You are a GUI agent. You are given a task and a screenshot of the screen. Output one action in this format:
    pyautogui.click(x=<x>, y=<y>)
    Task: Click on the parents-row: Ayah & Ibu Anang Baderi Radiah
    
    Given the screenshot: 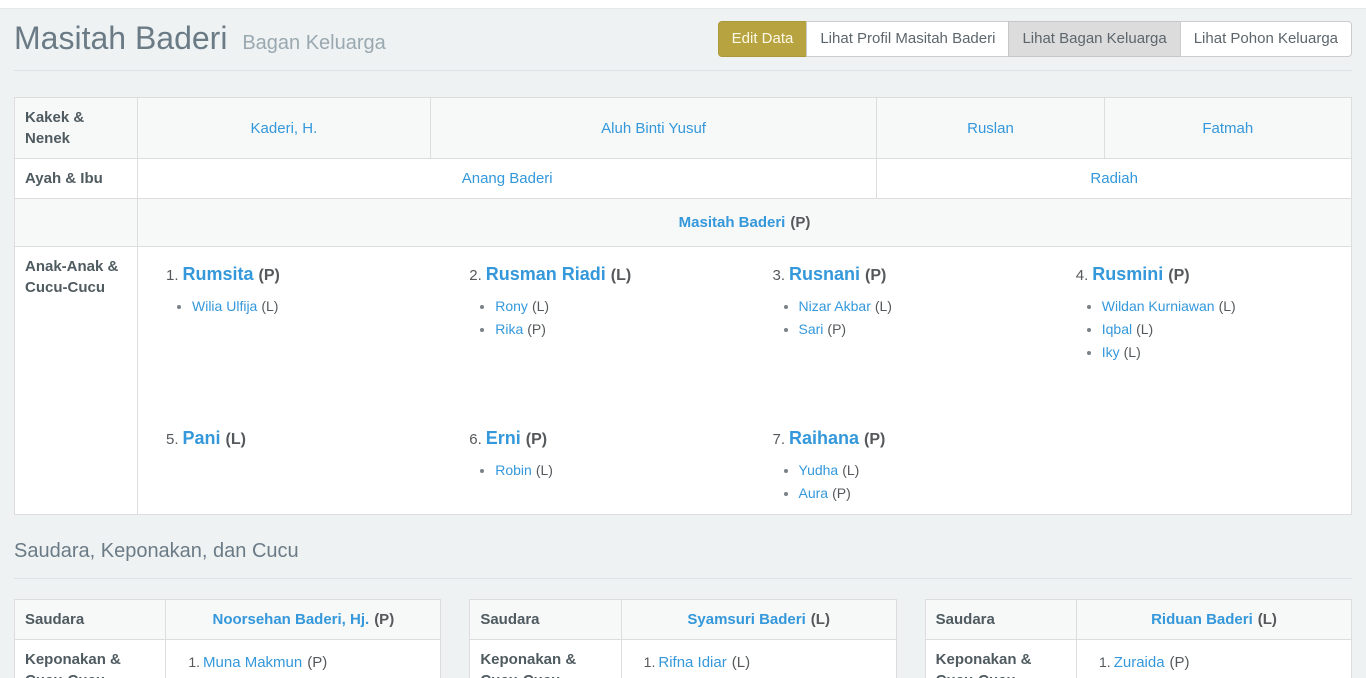 What is the action you would take?
    pyautogui.click(x=683, y=178)
    